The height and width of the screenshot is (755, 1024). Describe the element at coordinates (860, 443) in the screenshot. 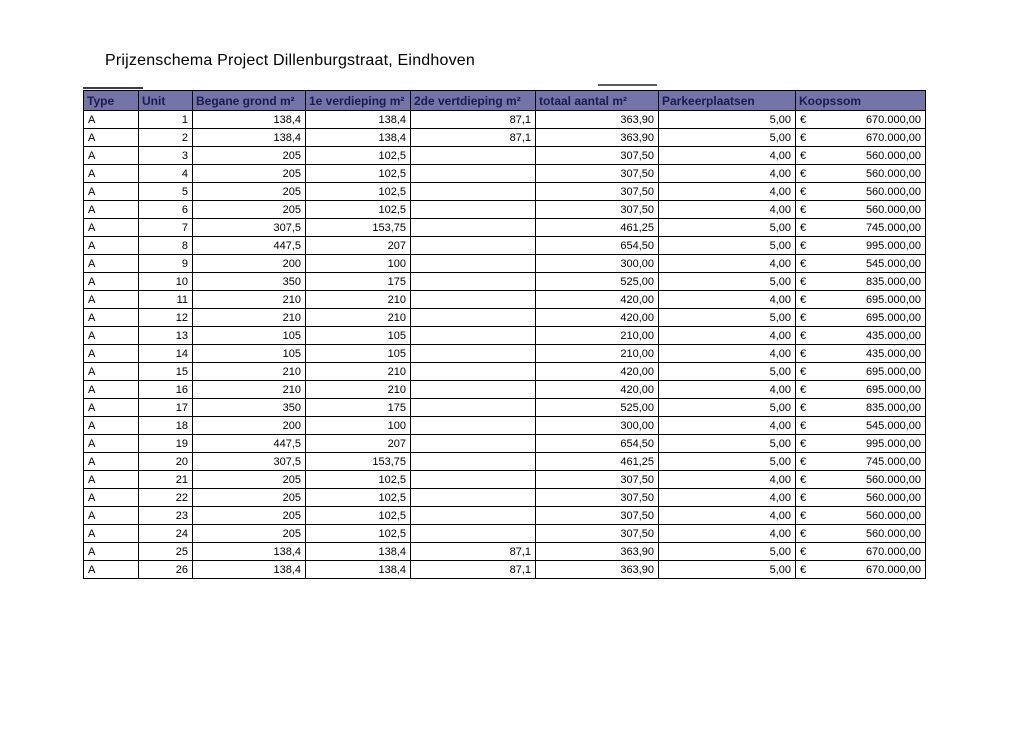

I see `cell-koopssom: €995.000,00` at that location.